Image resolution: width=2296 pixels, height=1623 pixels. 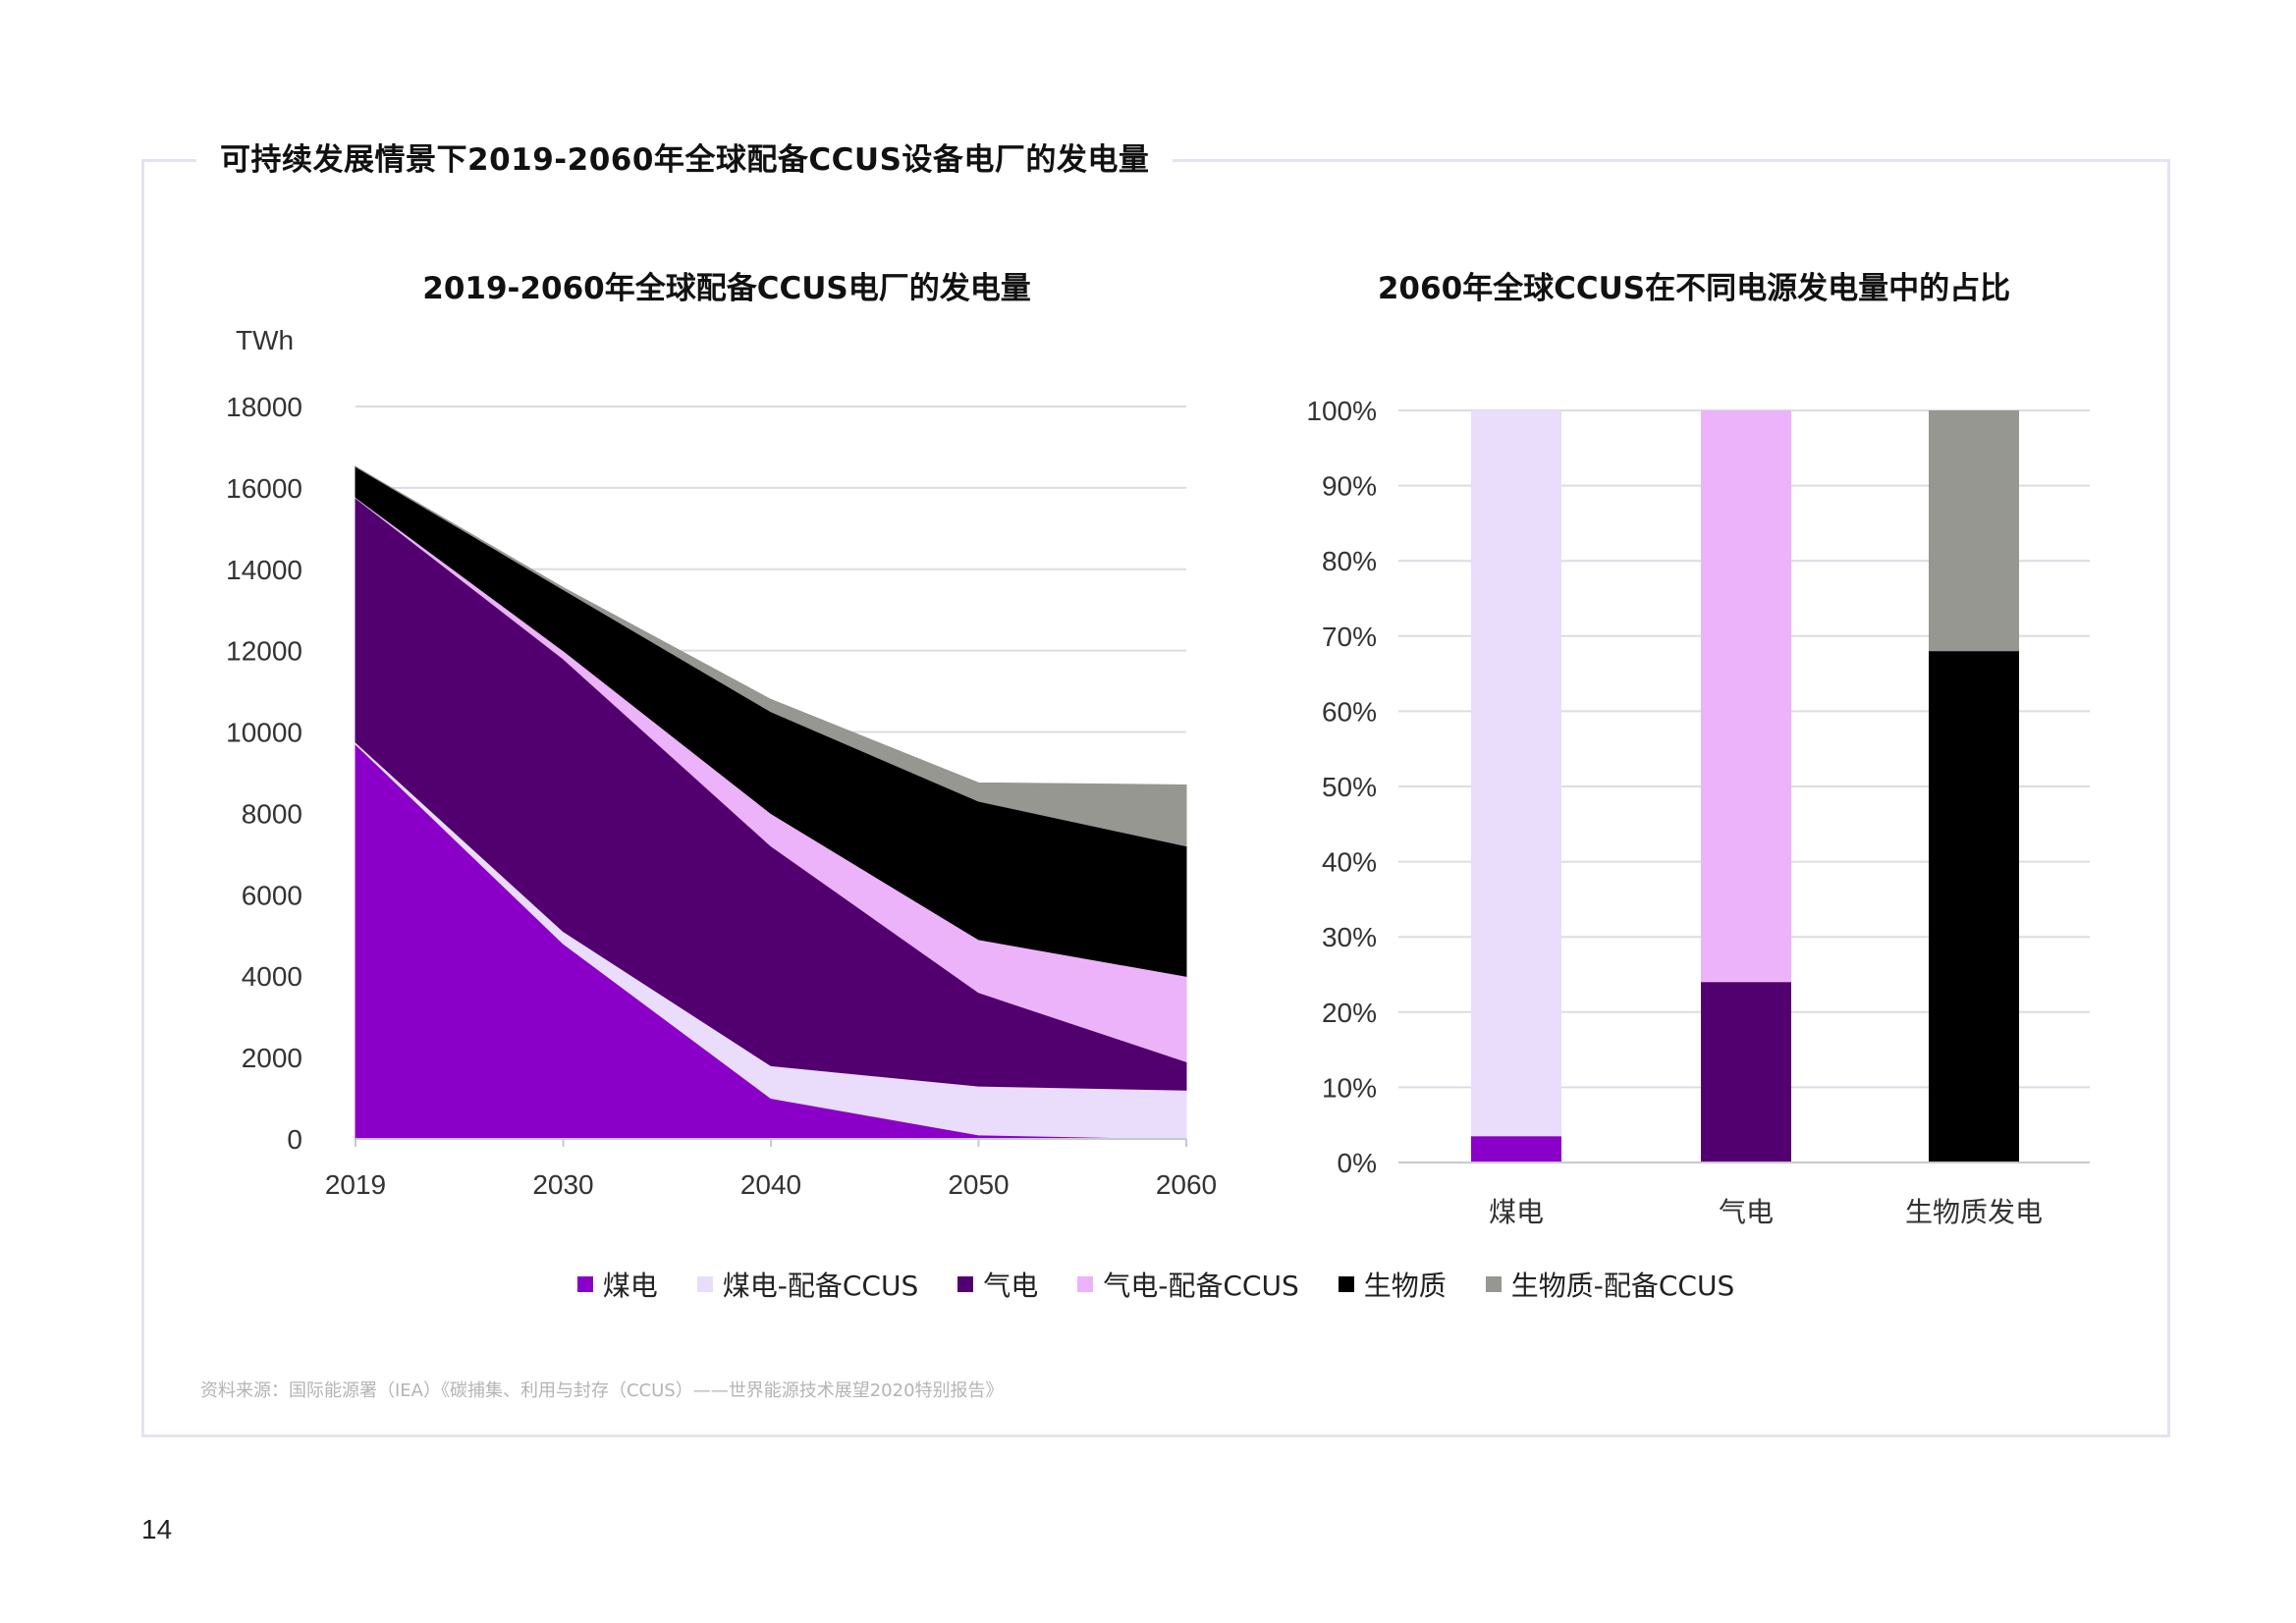 I want to click on y-tick-label: 18000, so click(x=264, y=407).